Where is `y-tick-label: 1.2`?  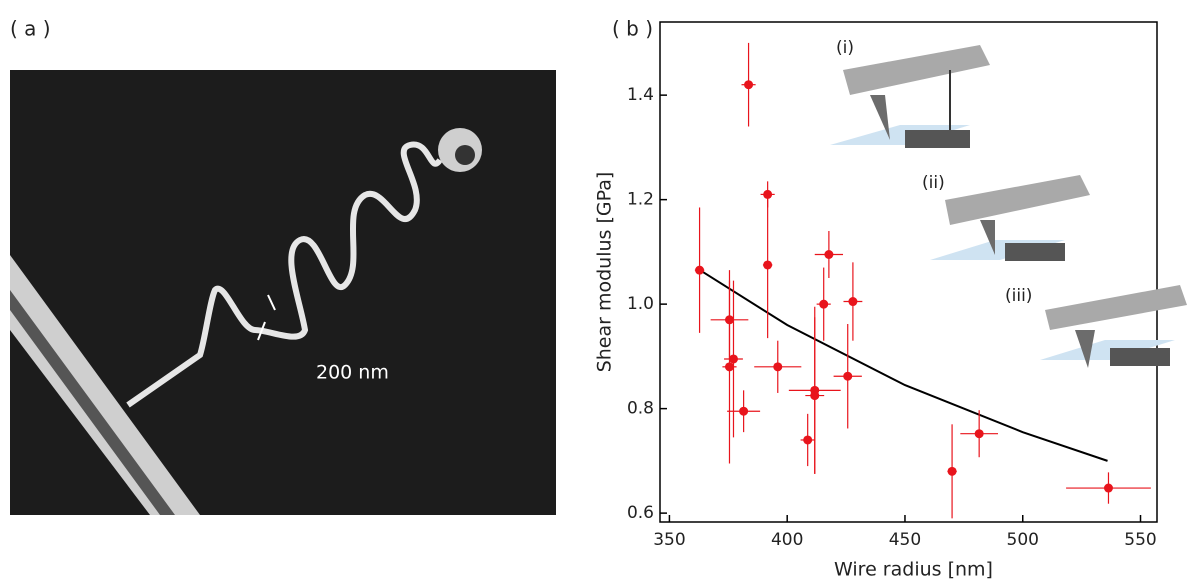
y-tick-label: 1.2 is located at coordinates (640, 200).